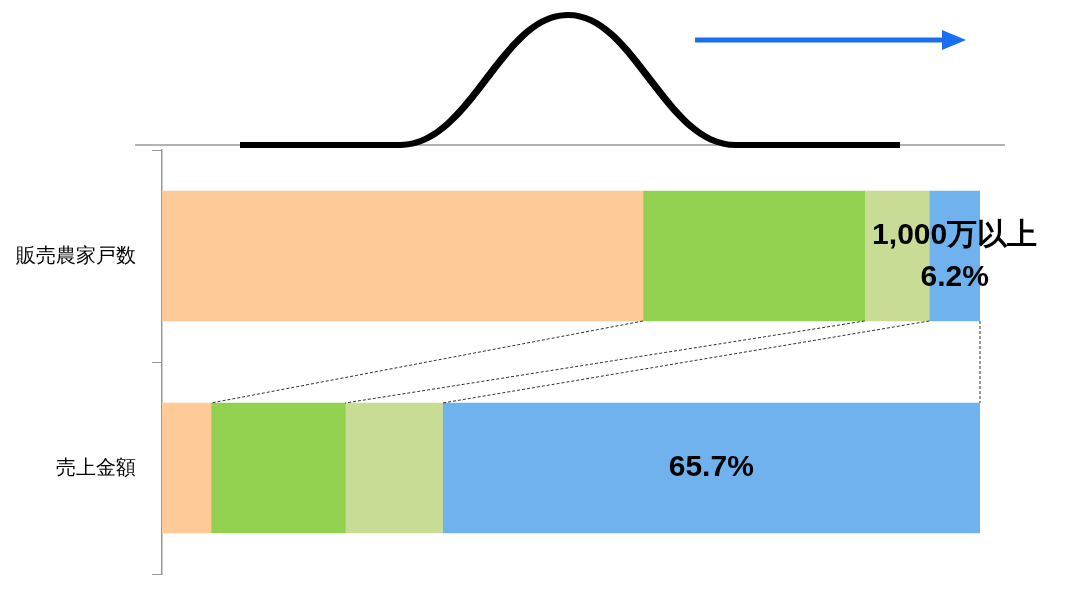 The height and width of the screenshot is (602, 1083). What do you see at coordinates (76, 254) in the screenshot?
I see `y-tick-label: 販売農家戸数` at bounding box center [76, 254].